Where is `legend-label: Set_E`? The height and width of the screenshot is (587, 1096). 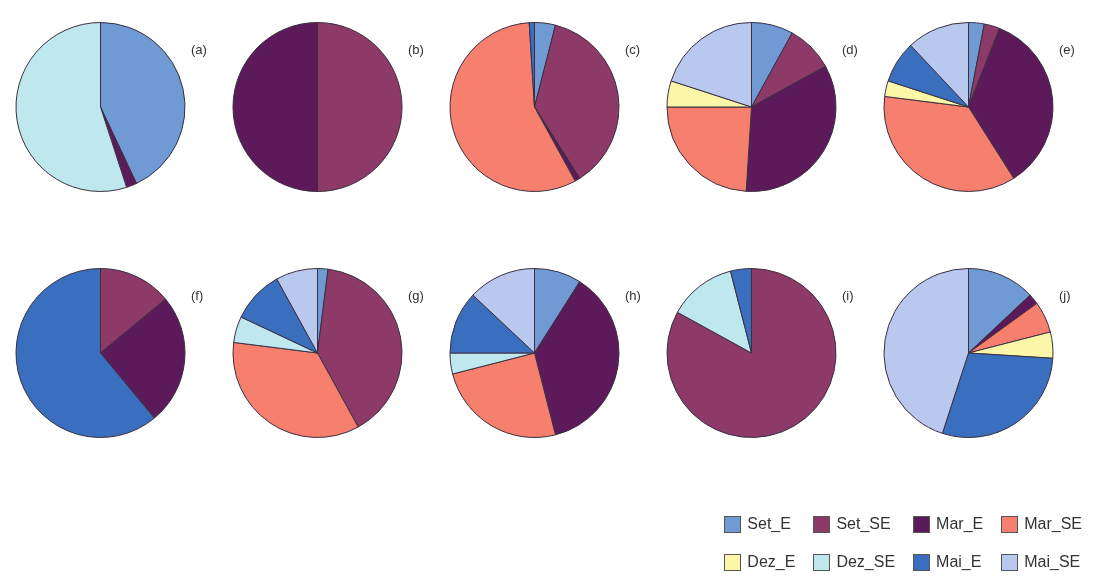 legend-label: Set_E is located at coordinates (769, 524).